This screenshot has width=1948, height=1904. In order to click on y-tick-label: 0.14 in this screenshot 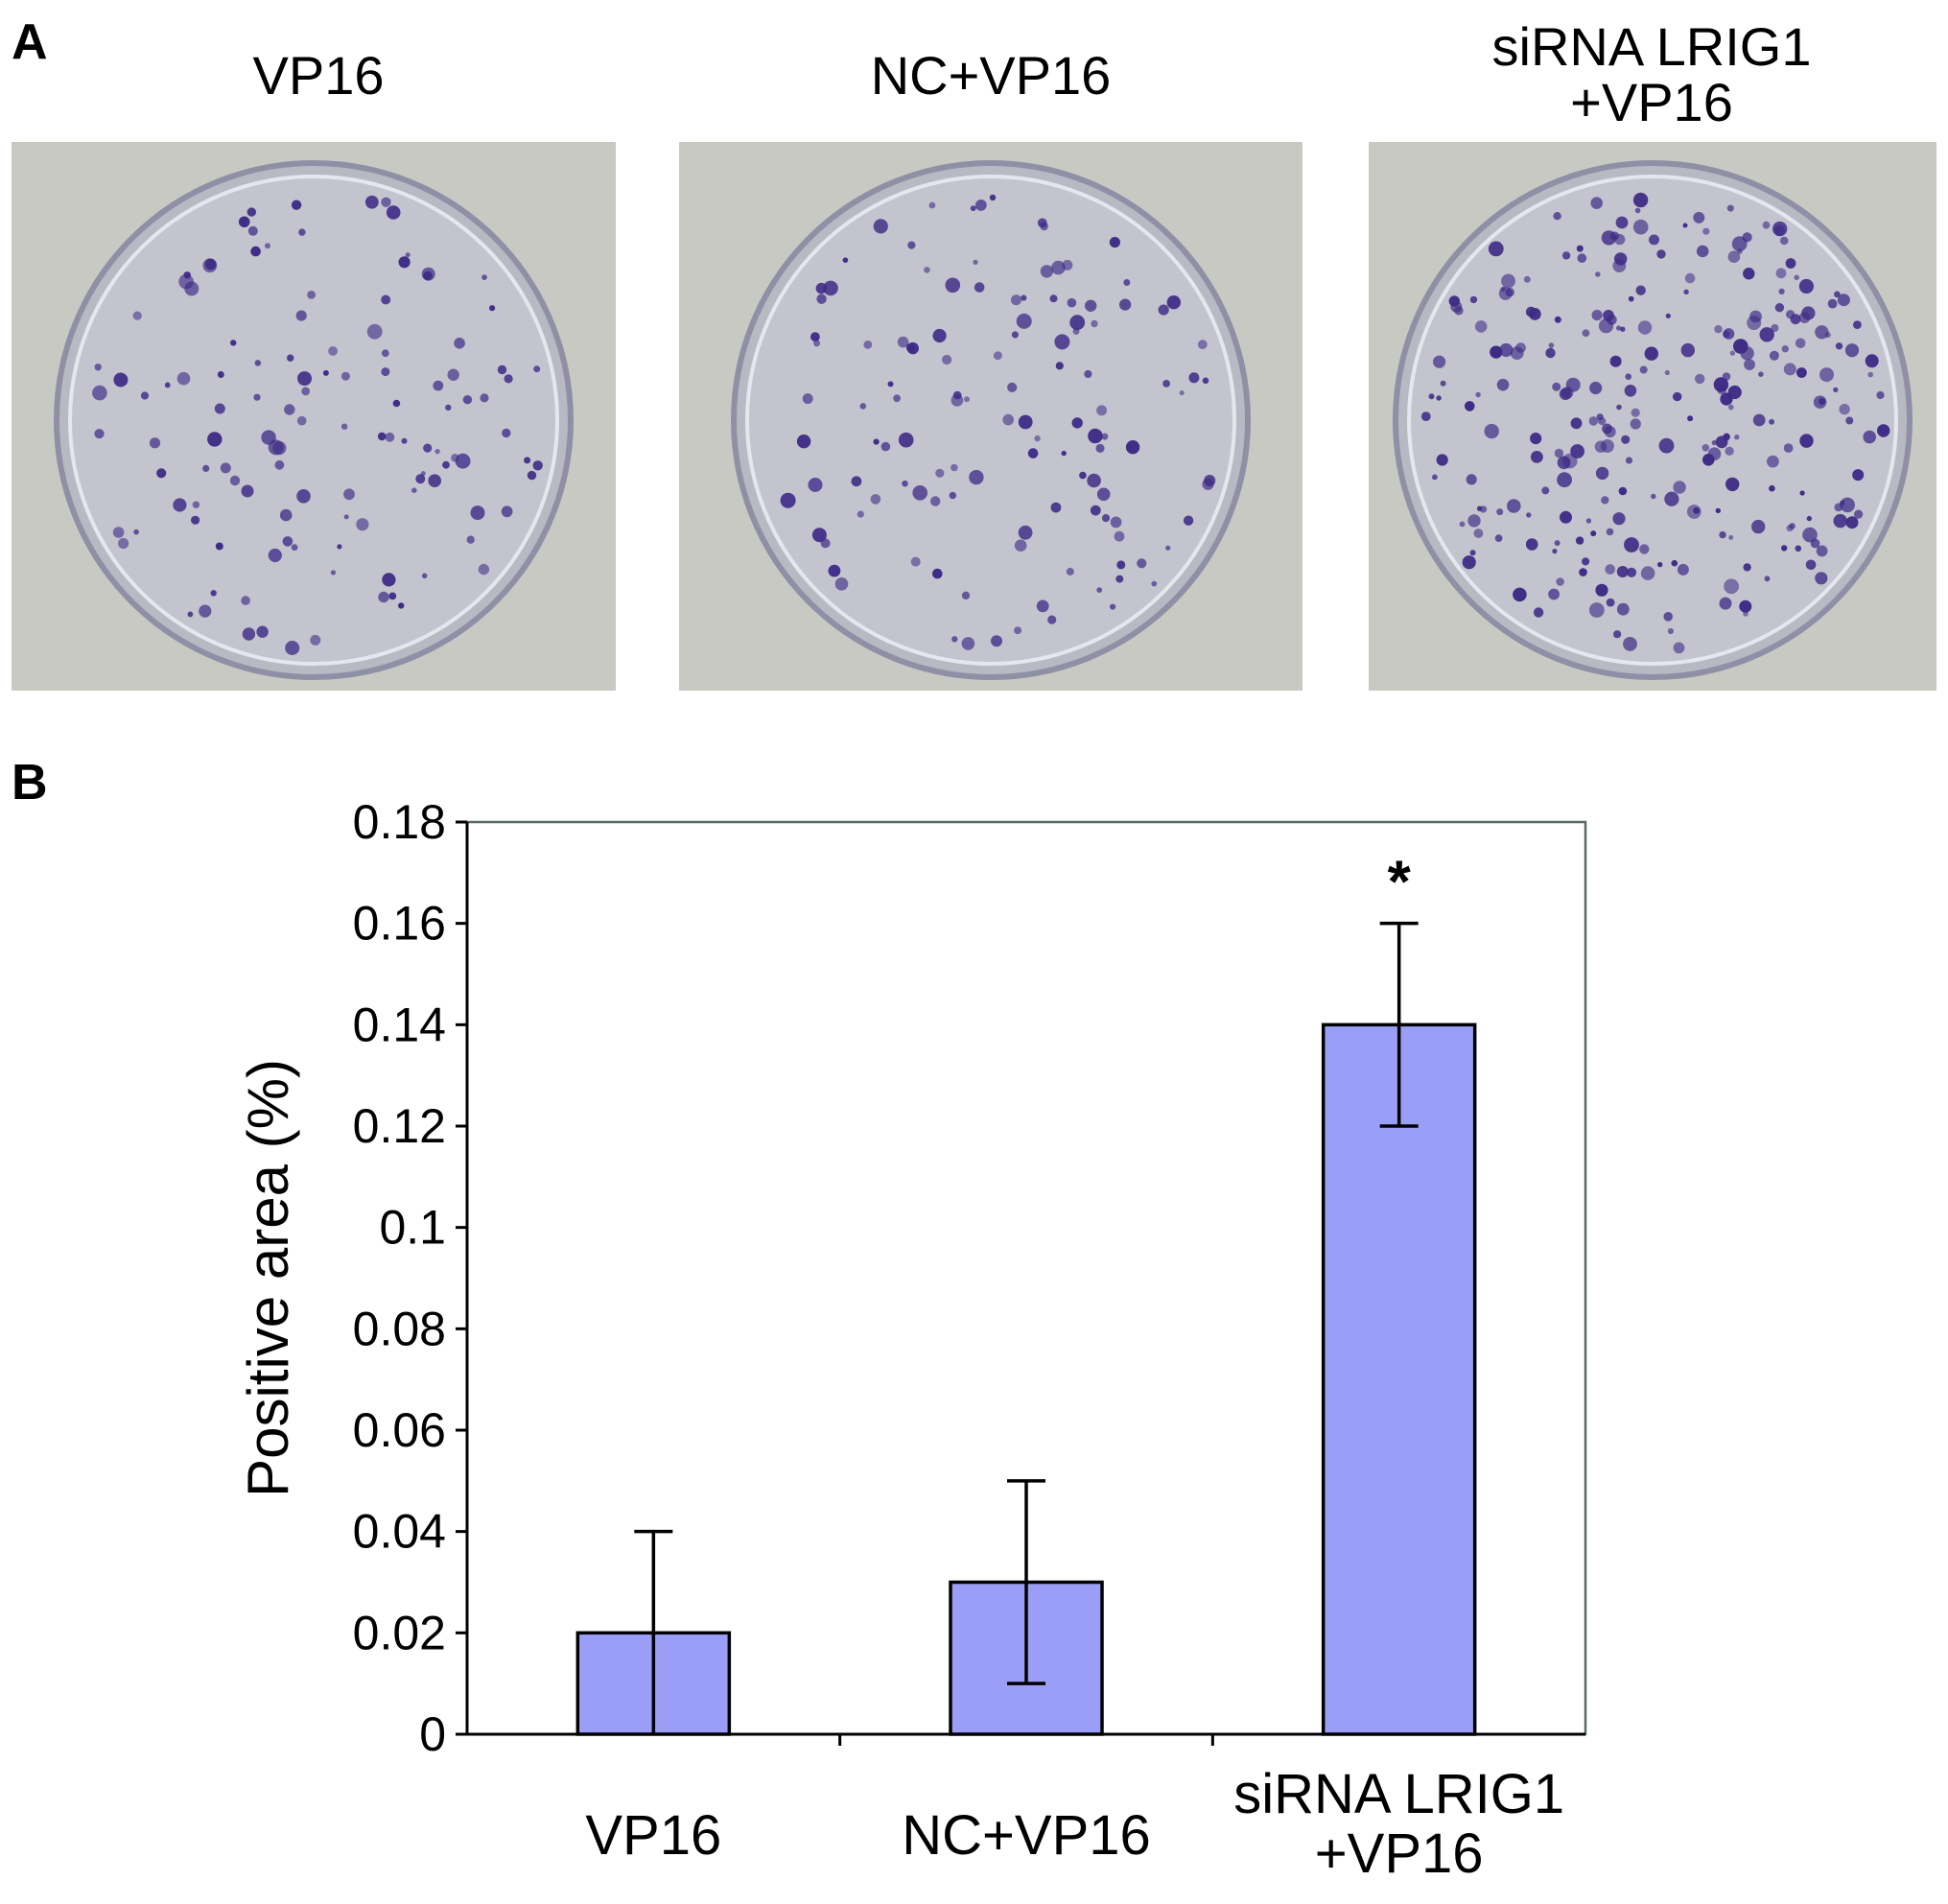, I will do `click(399, 1024)`.